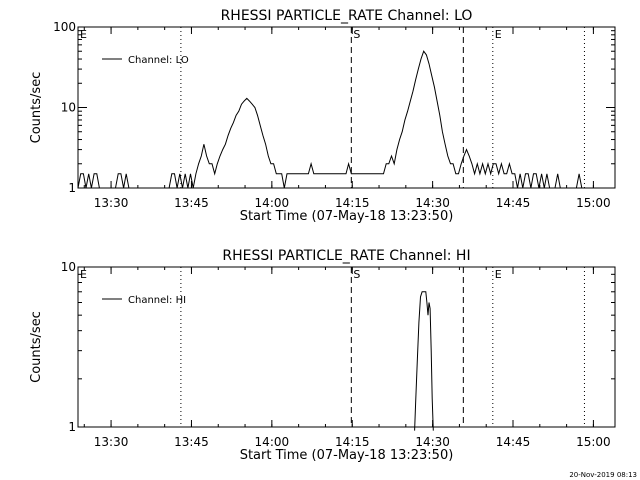  I want to click on chart-title: RHESSI PARTICLE_RATE Channel: HI, so click(346, 256).